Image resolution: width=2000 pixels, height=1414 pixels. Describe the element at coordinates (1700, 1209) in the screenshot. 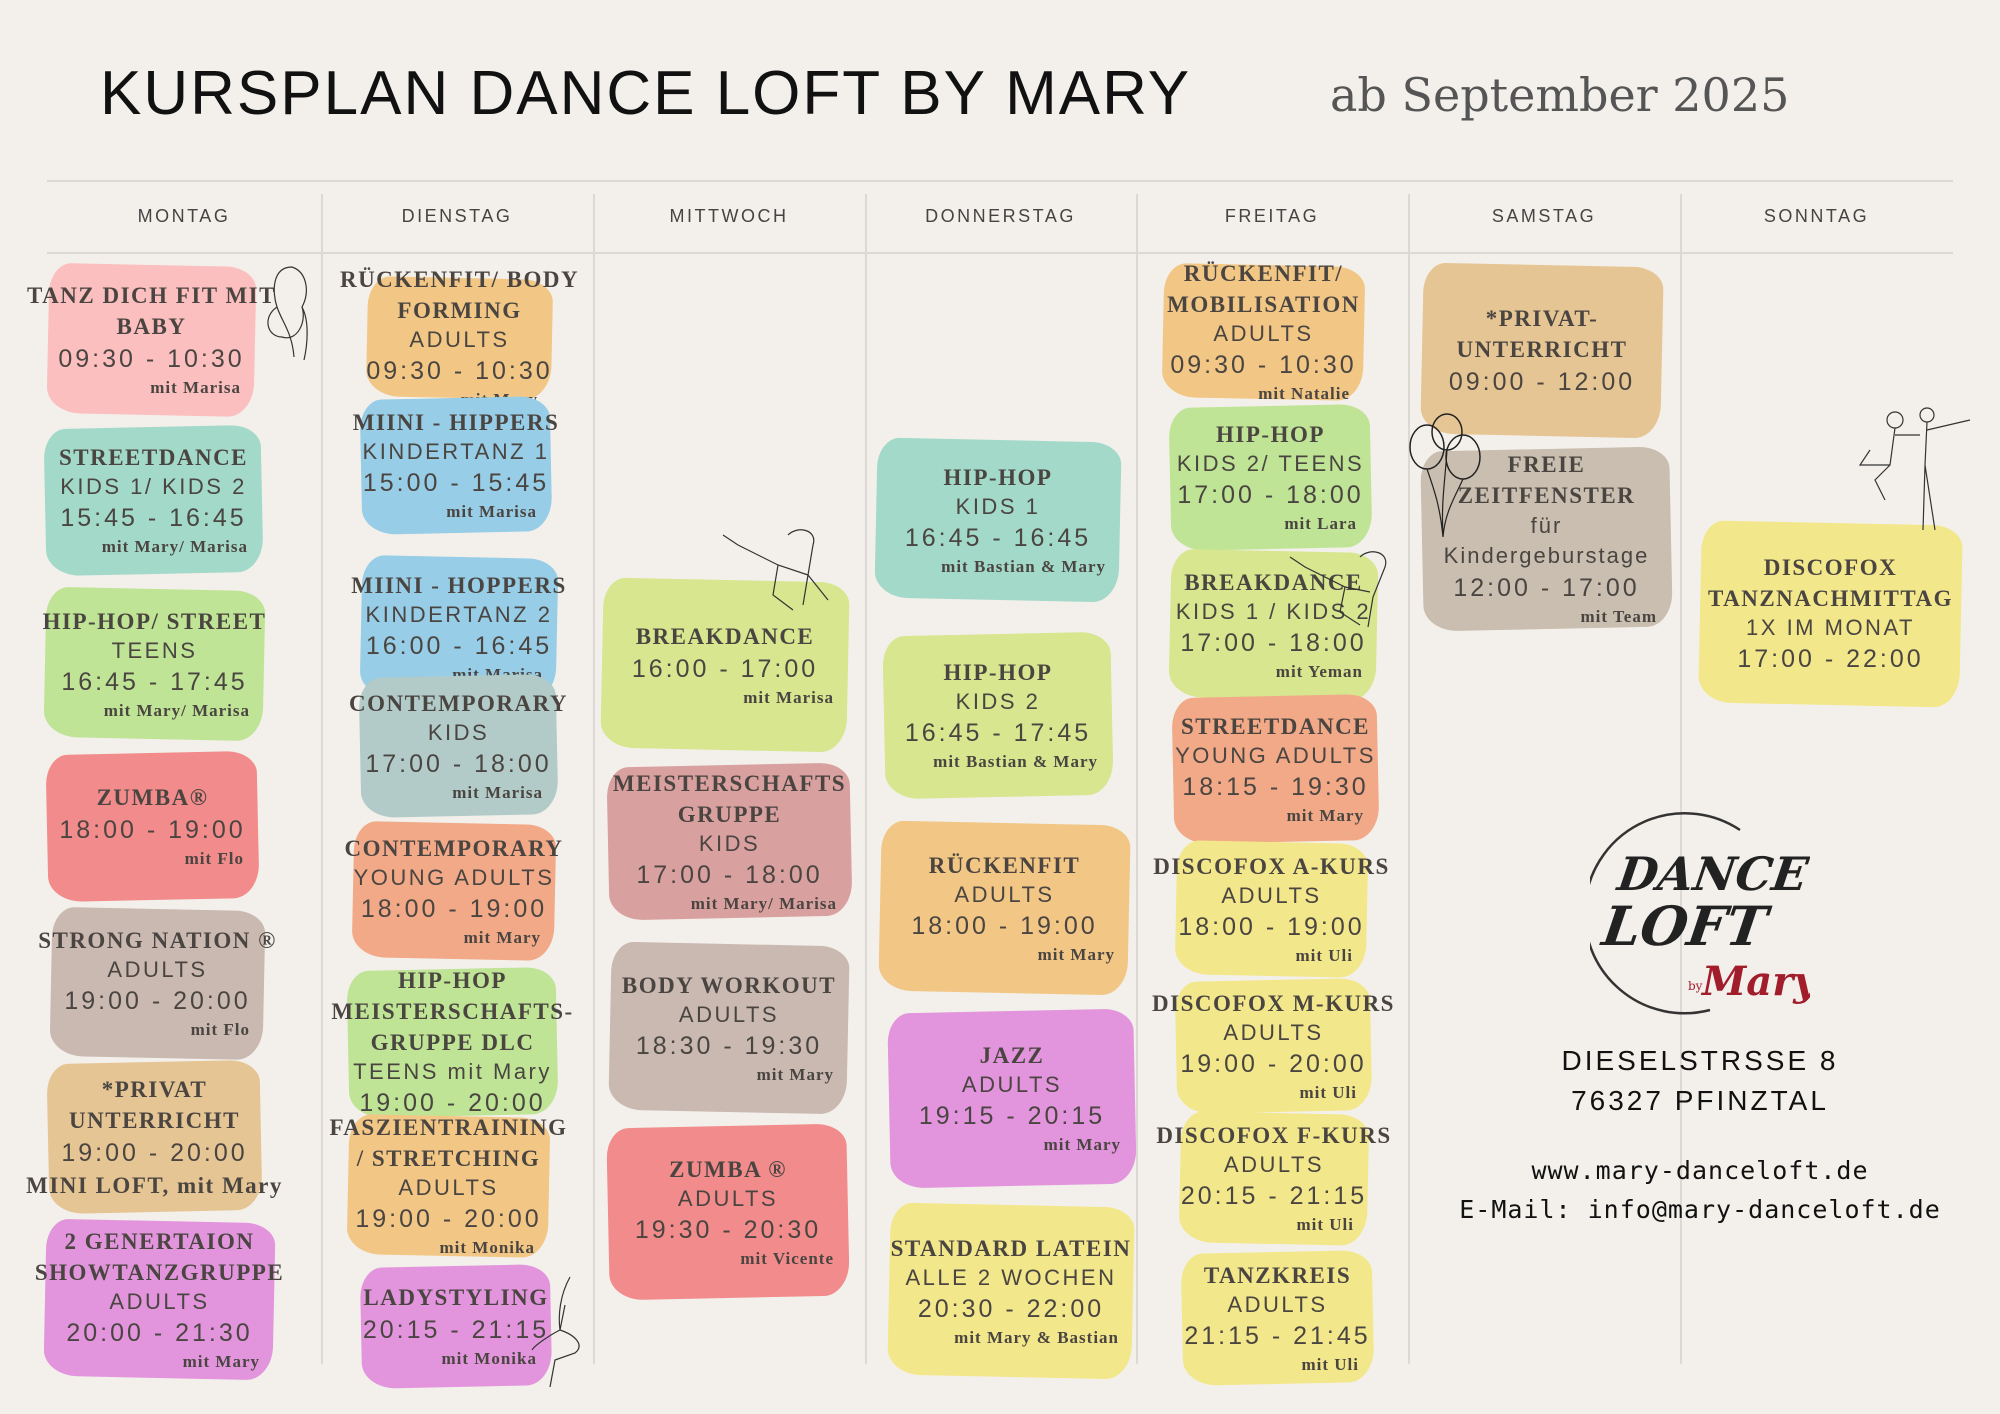

I see `email-link: E-Mail: info@mary-danceloft.de` at that location.